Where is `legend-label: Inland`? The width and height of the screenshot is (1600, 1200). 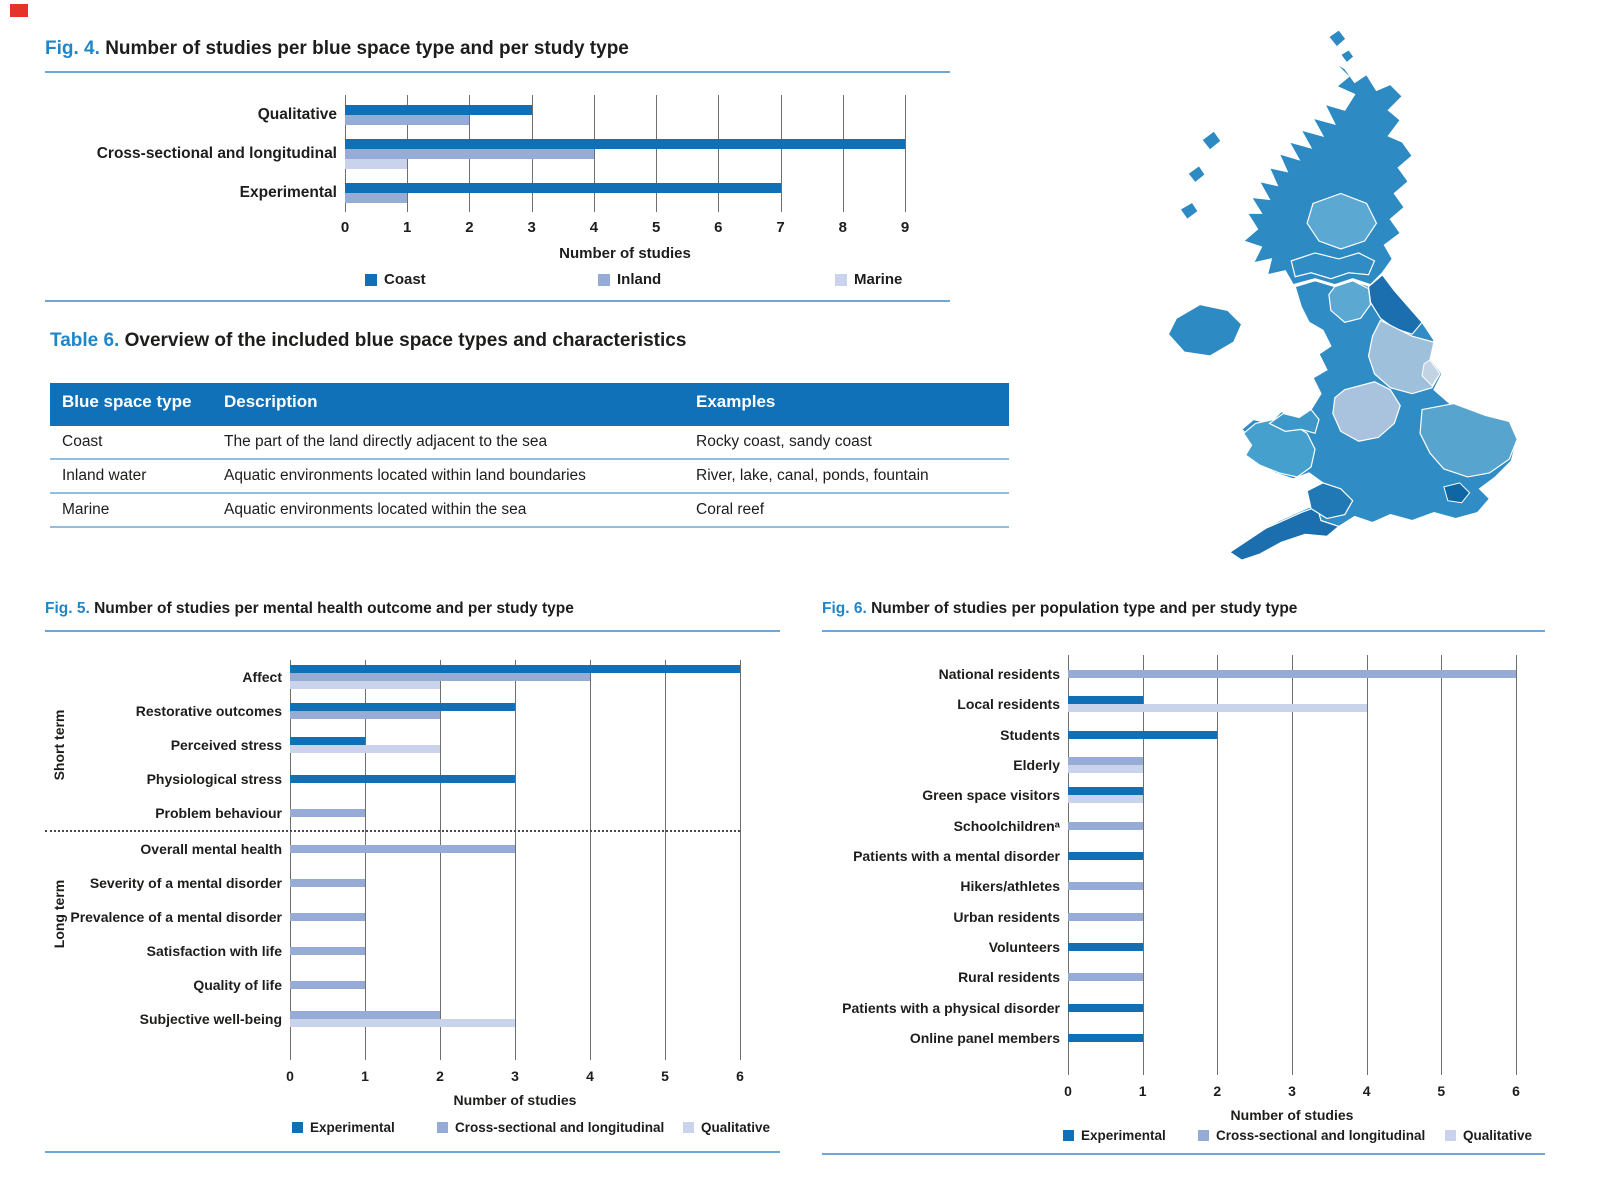
legend-label: Inland is located at coordinates (639, 279).